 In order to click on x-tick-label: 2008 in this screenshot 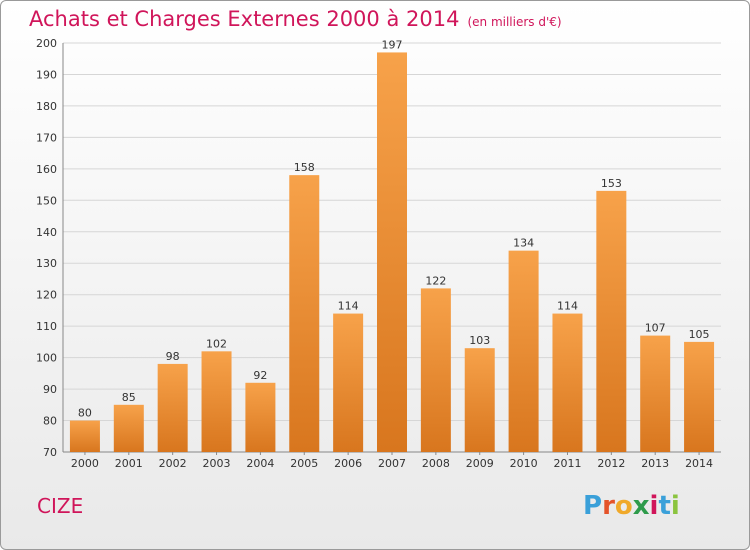, I will do `click(436, 463)`.